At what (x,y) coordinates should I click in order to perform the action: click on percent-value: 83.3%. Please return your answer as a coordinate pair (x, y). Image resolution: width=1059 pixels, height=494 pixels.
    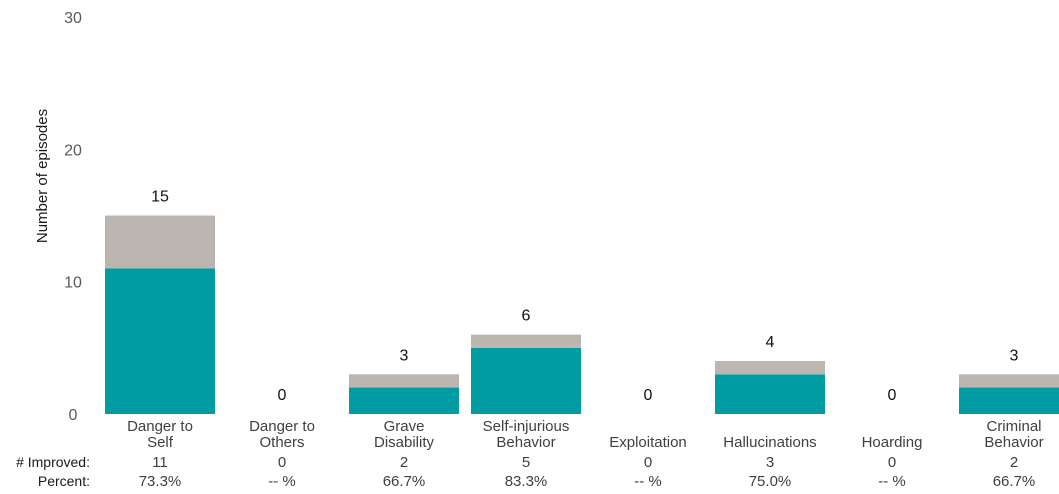
    Looking at the image, I should click on (526, 481).